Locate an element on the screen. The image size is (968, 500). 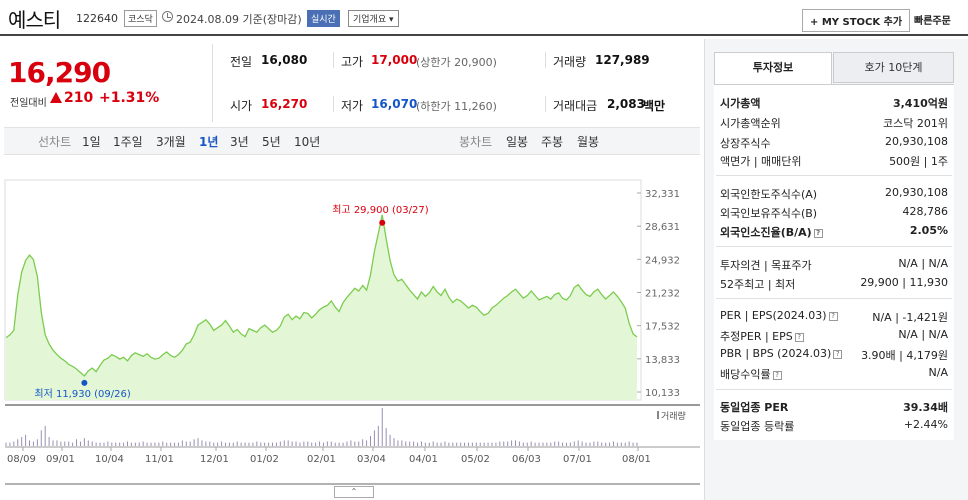
y-tick-label: 28,631 is located at coordinates (662, 227).